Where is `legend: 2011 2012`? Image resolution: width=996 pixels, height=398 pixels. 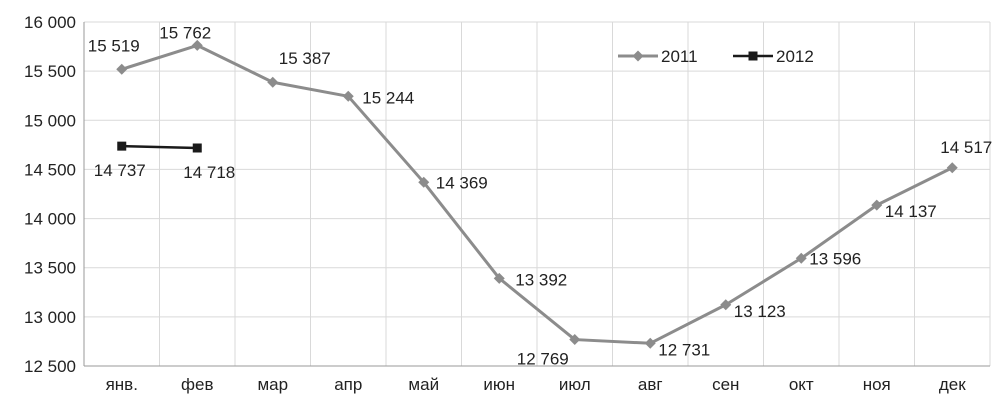 legend: 2011 2012 is located at coordinates (716, 56).